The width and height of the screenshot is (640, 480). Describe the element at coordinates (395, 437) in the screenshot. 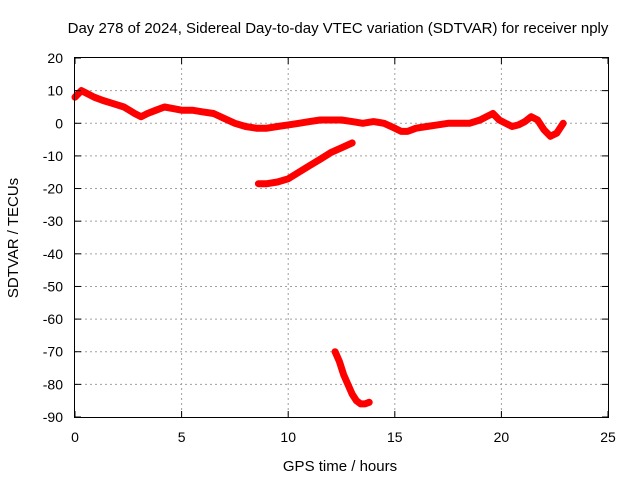

I see `x-tick-label: 15` at that location.